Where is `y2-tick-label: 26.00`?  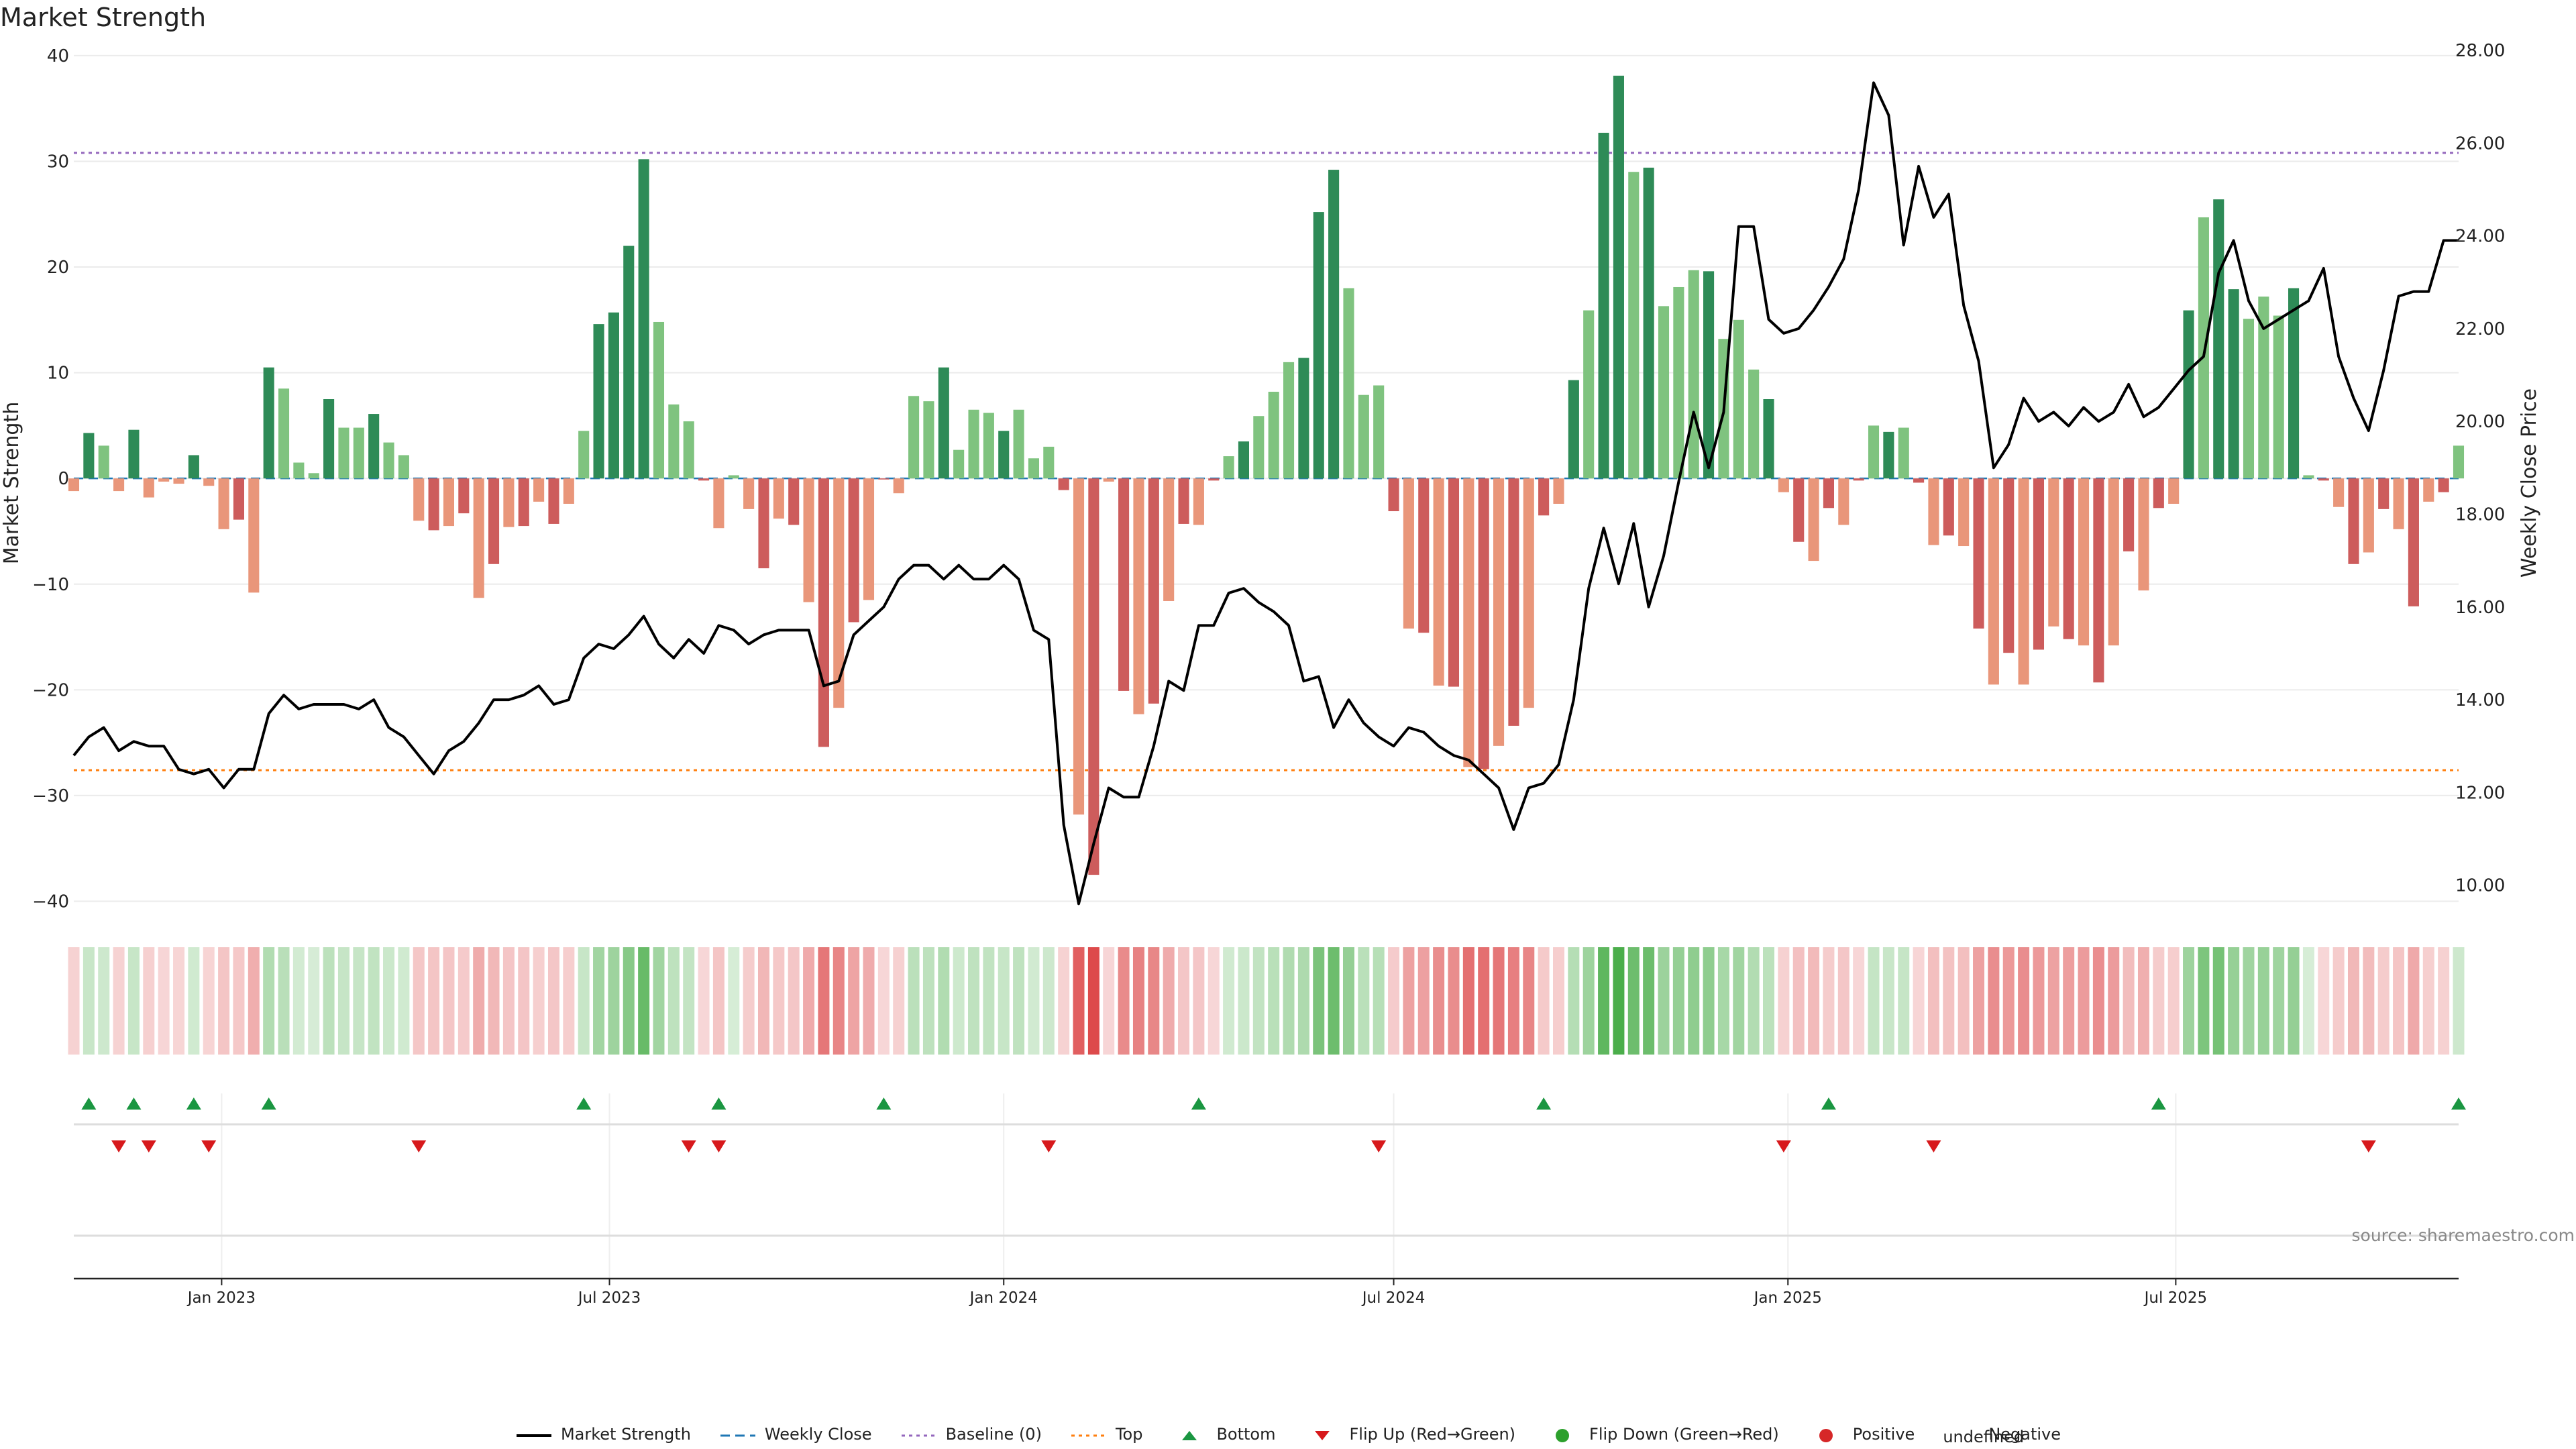 y2-tick-label: 26.00 is located at coordinates (2480, 143).